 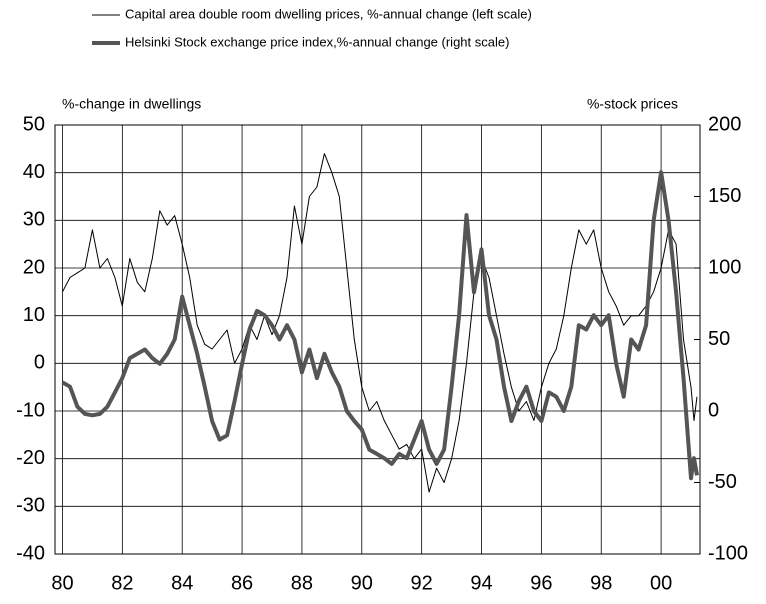 What do you see at coordinates (632, 104) in the screenshot?
I see `y2-axis-label: %-stock prices` at bounding box center [632, 104].